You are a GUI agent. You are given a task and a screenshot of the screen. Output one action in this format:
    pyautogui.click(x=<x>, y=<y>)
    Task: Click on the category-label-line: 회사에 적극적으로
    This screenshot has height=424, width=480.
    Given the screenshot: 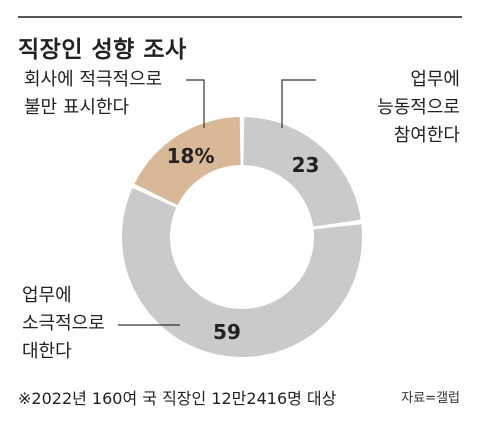 What is the action you would take?
    pyautogui.click(x=93, y=79)
    